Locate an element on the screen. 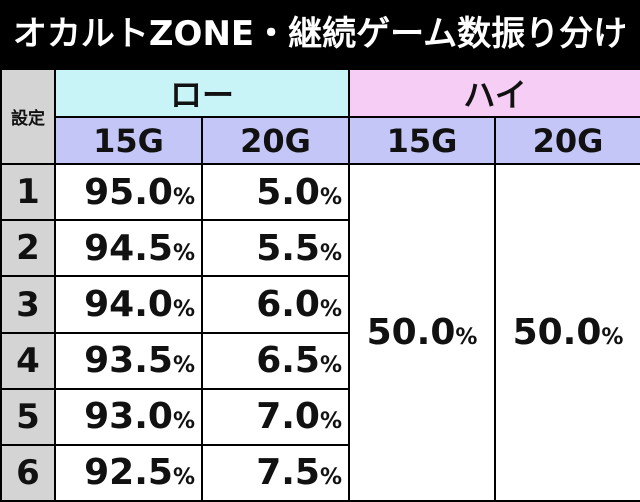 The height and width of the screenshot is (502, 640). value: 94.0 is located at coordinates (128, 305).